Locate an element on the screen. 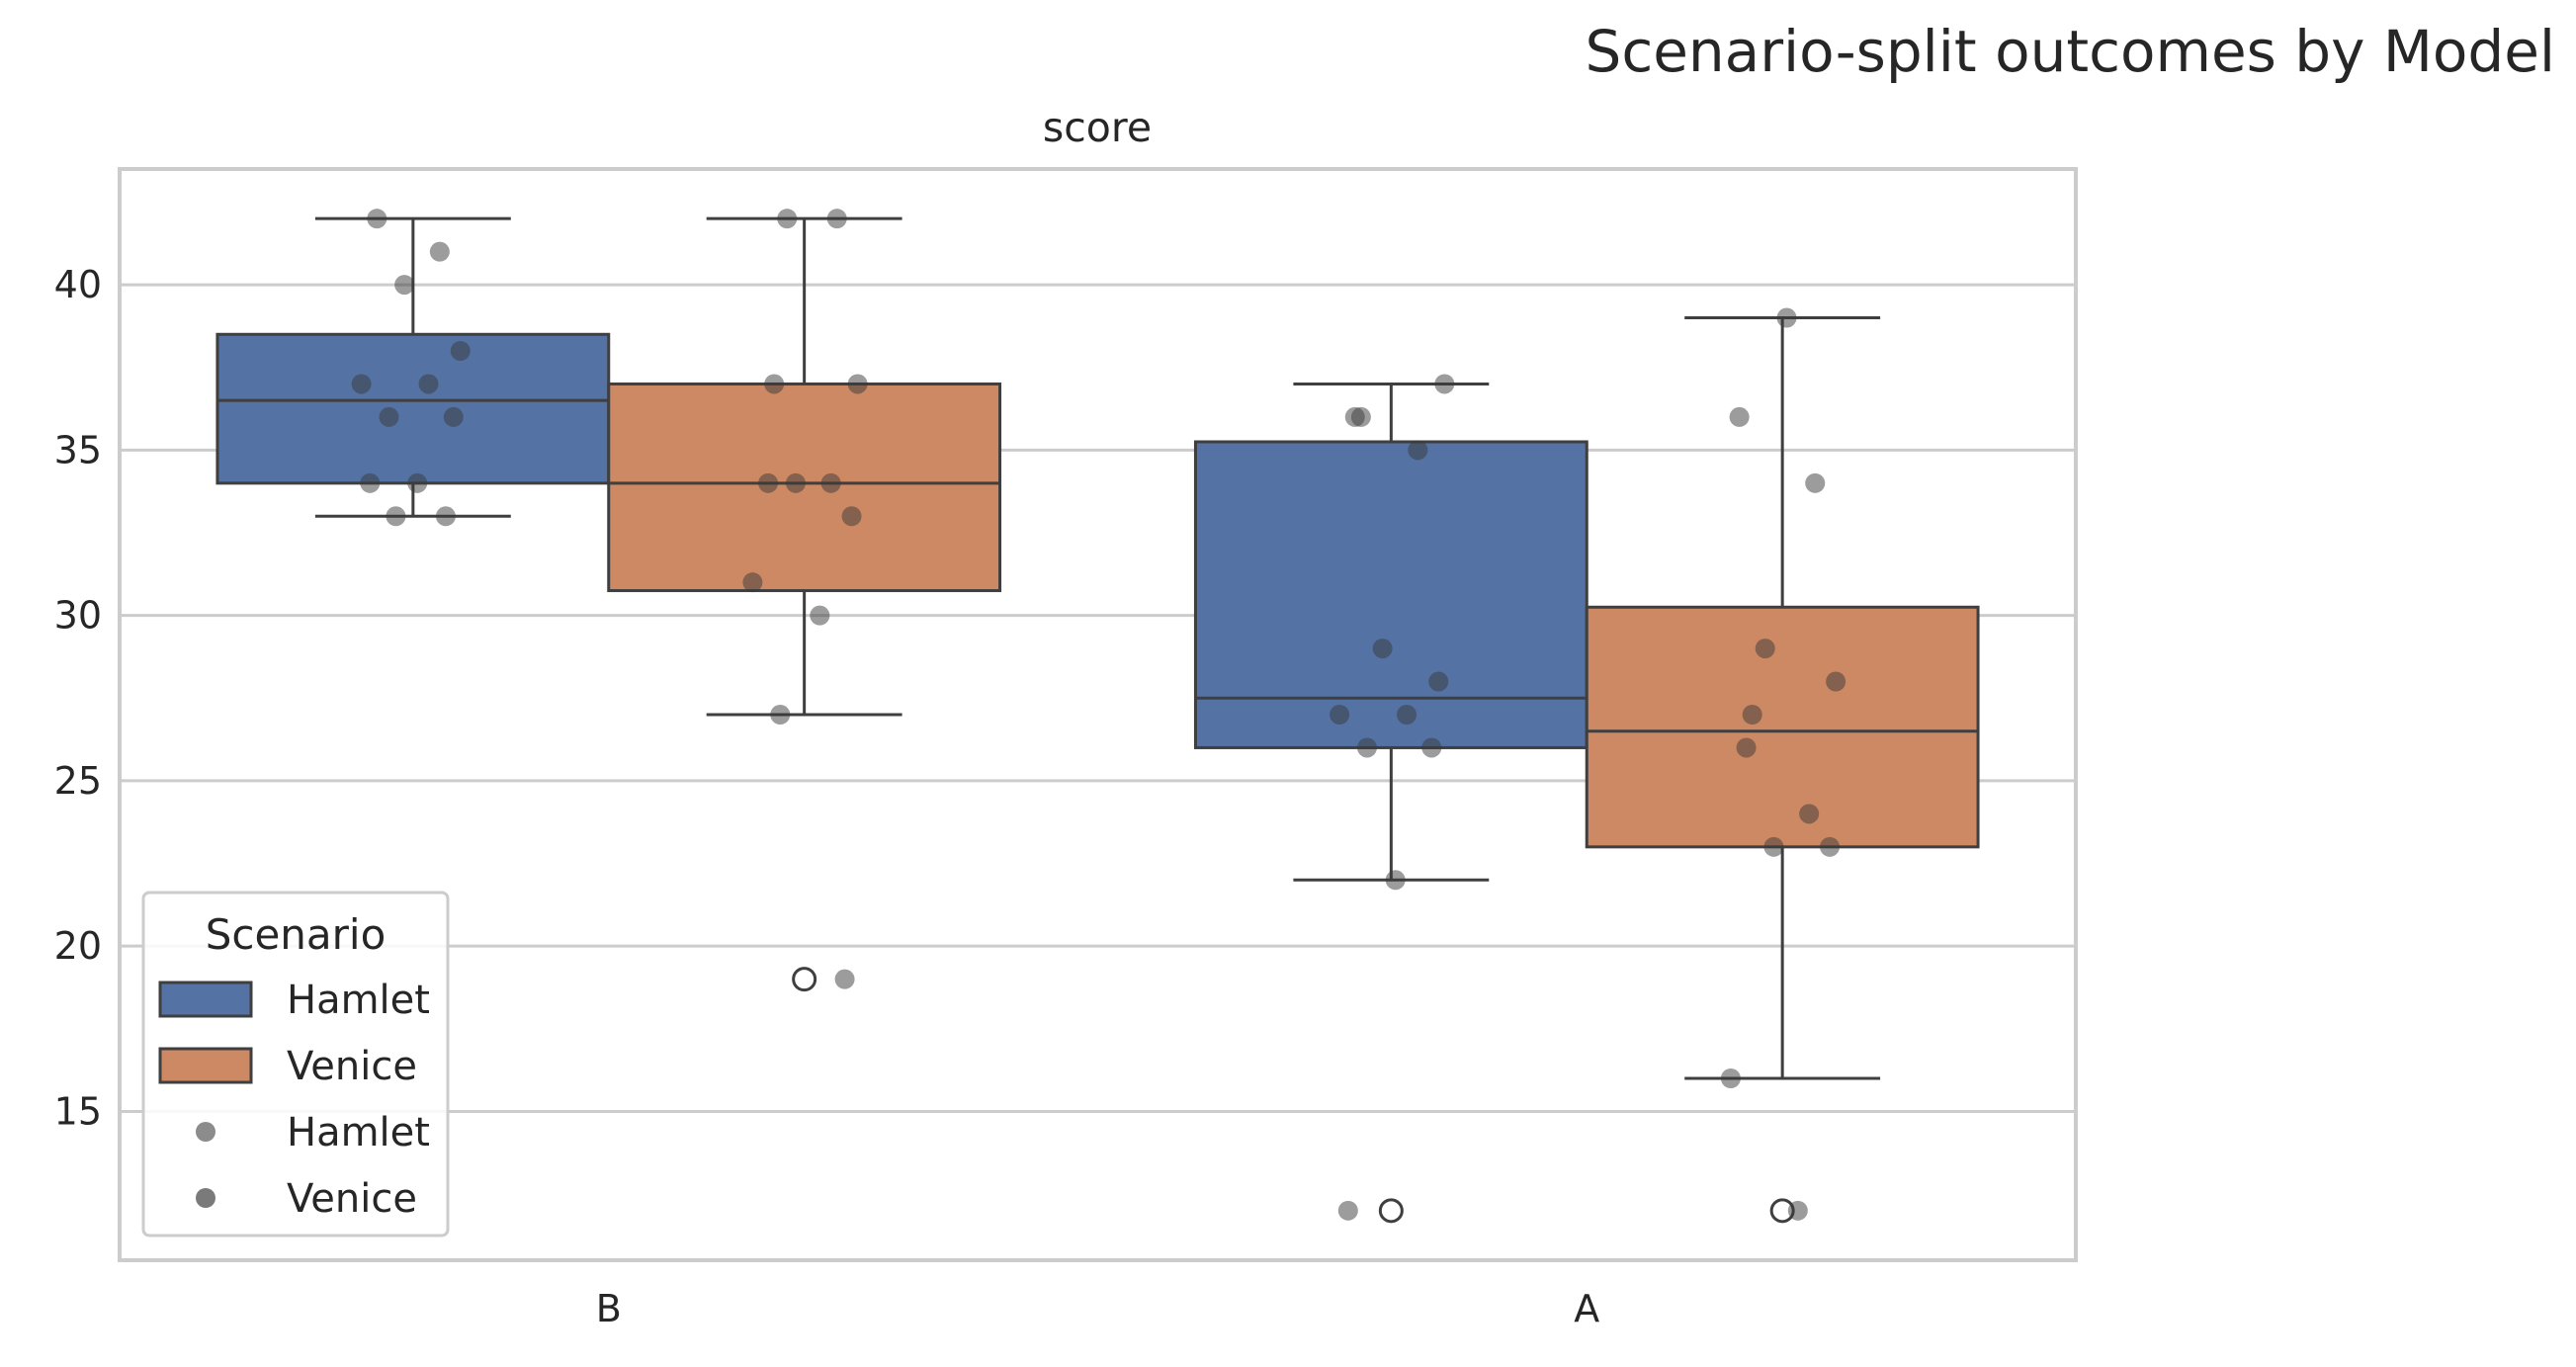 Image resolution: width=2576 pixels, height=1367 pixels. box-venice-b is located at coordinates (804, 604).